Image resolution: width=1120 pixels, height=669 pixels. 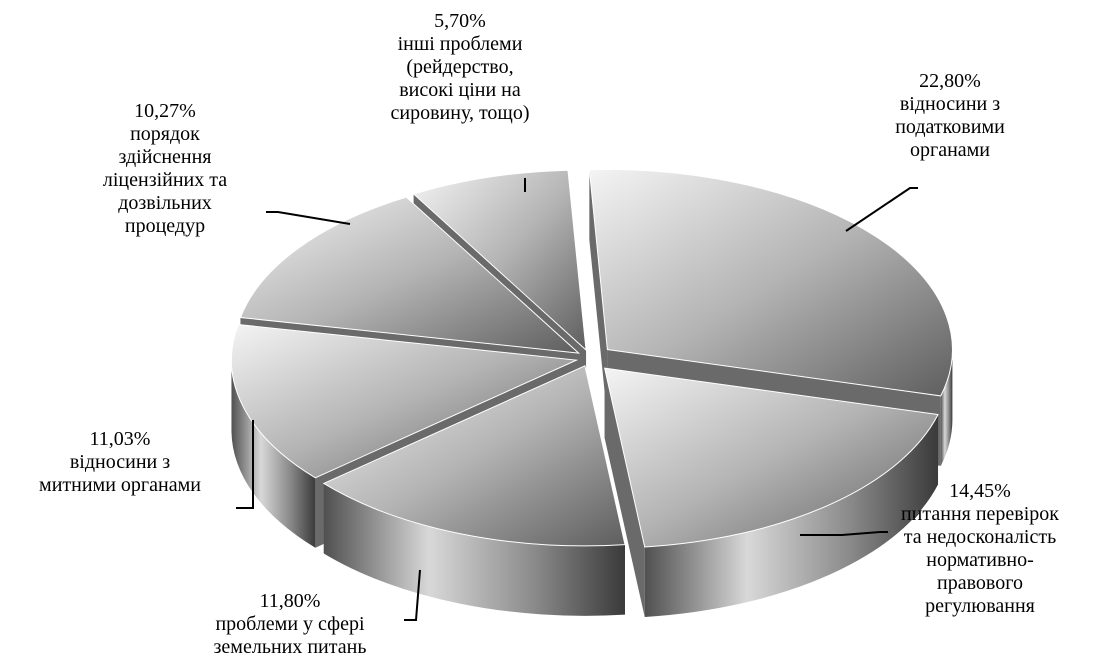 What do you see at coordinates (165, 203) in the screenshot?
I see `slice-label-line: дозвільних` at bounding box center [165, 203].